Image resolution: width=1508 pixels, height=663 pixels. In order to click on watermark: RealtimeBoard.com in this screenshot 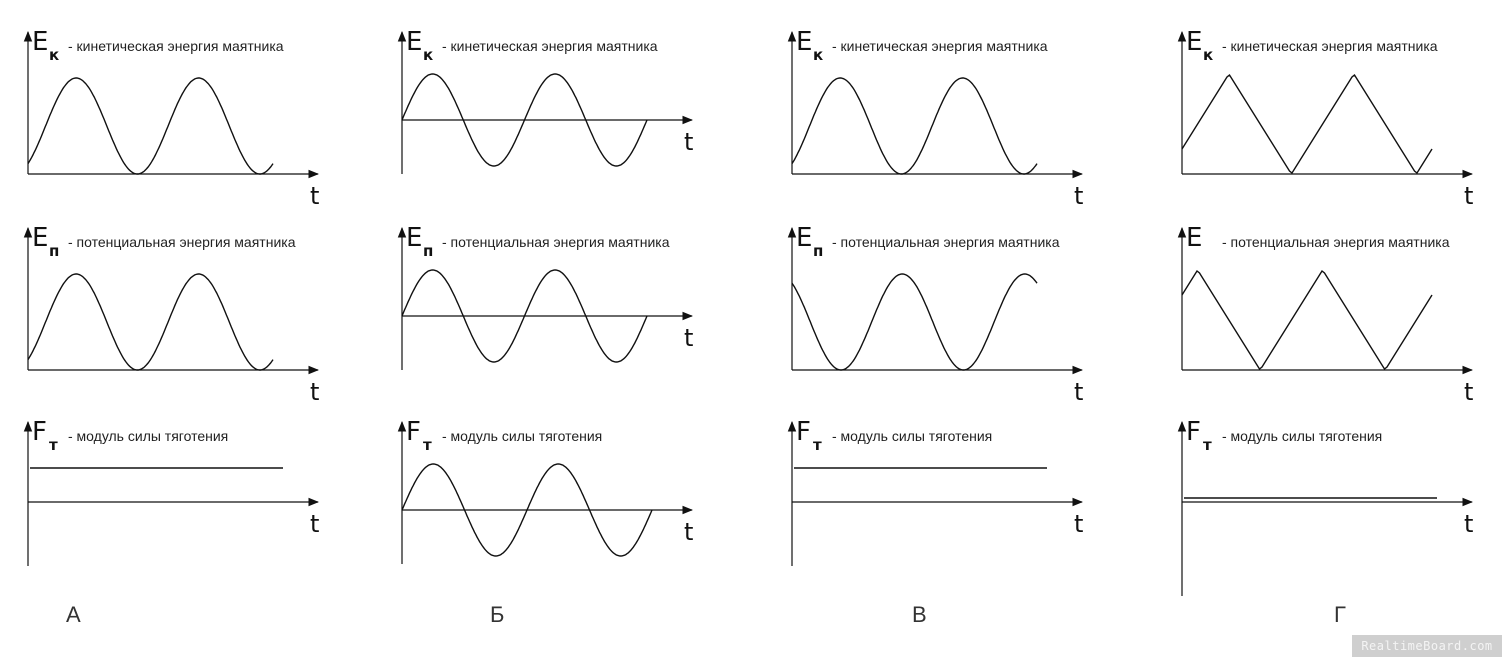, I will do `click(1427, 646)`.